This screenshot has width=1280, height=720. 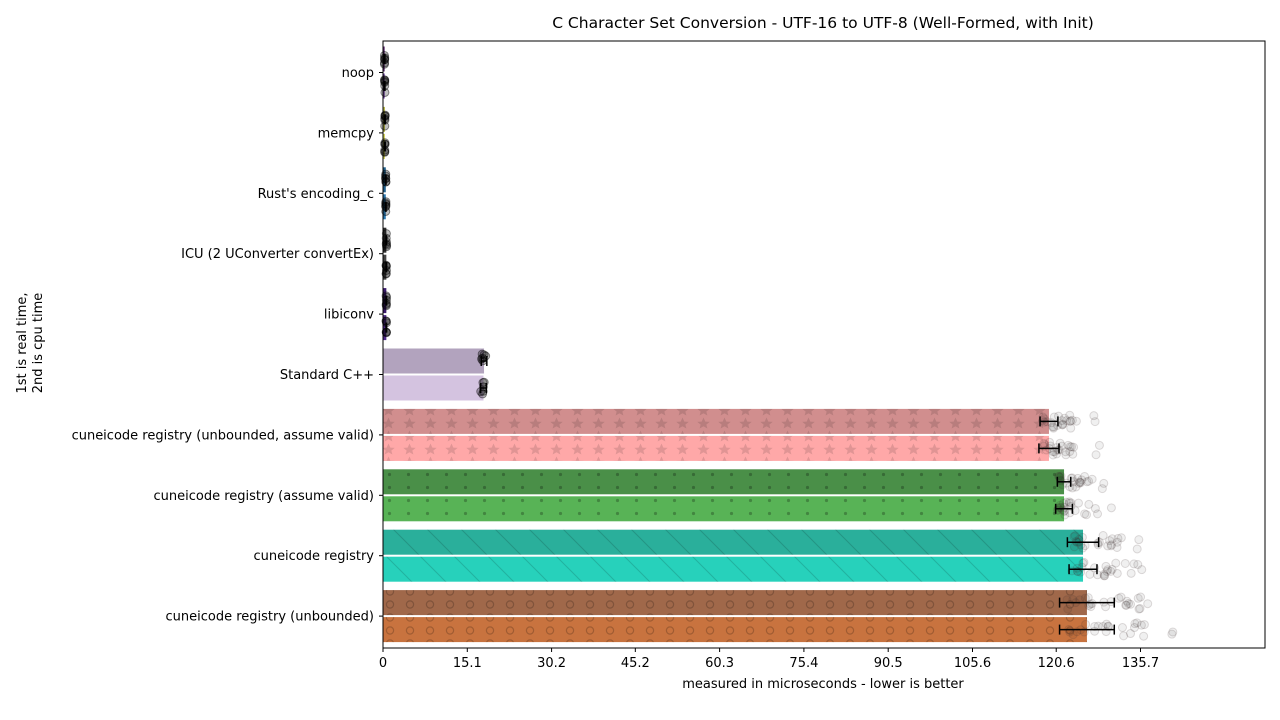 What do you see at coordinates (803, 663) in the screenshot?
I see `x-tick-label: 75.4` at bounding box center [803, 663].